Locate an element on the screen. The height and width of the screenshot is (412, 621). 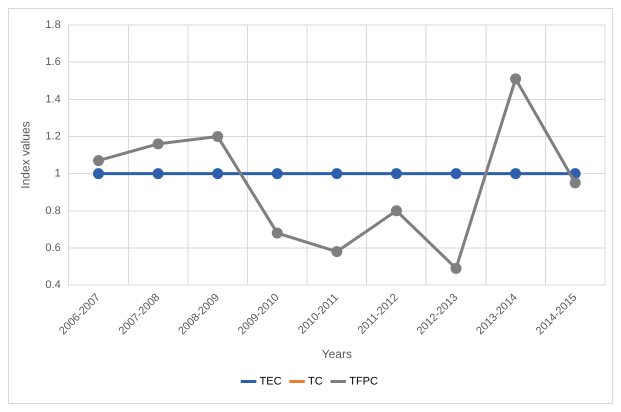
y-tick-label: 1 is located at coordinates (57, 174).